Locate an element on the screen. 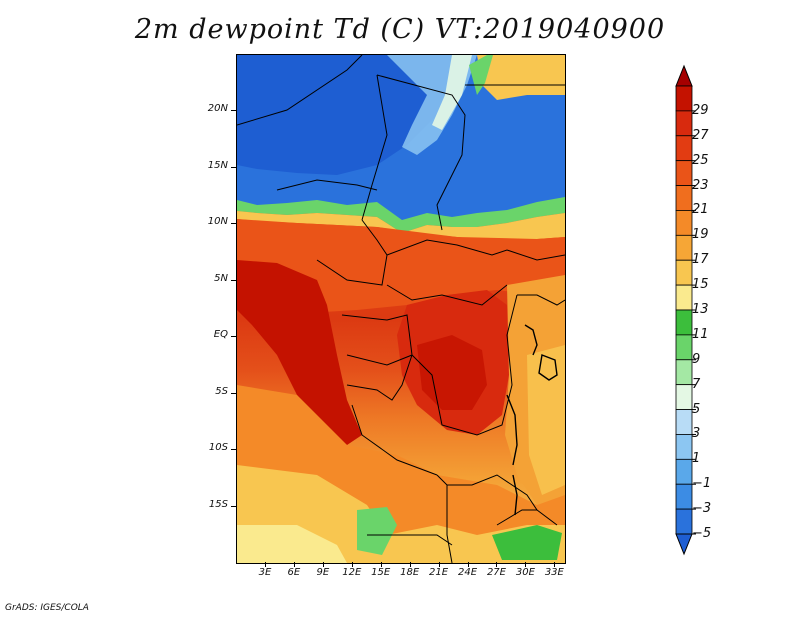 The height and width of the screenshot is (618, 800). colorbar is located at coordinates (685, 310).